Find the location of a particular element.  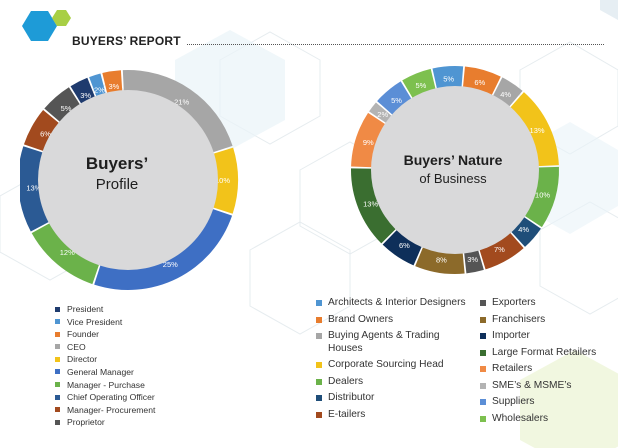

buyers-profile-center-title: Buyers’ is located at coordinates (117, 163).